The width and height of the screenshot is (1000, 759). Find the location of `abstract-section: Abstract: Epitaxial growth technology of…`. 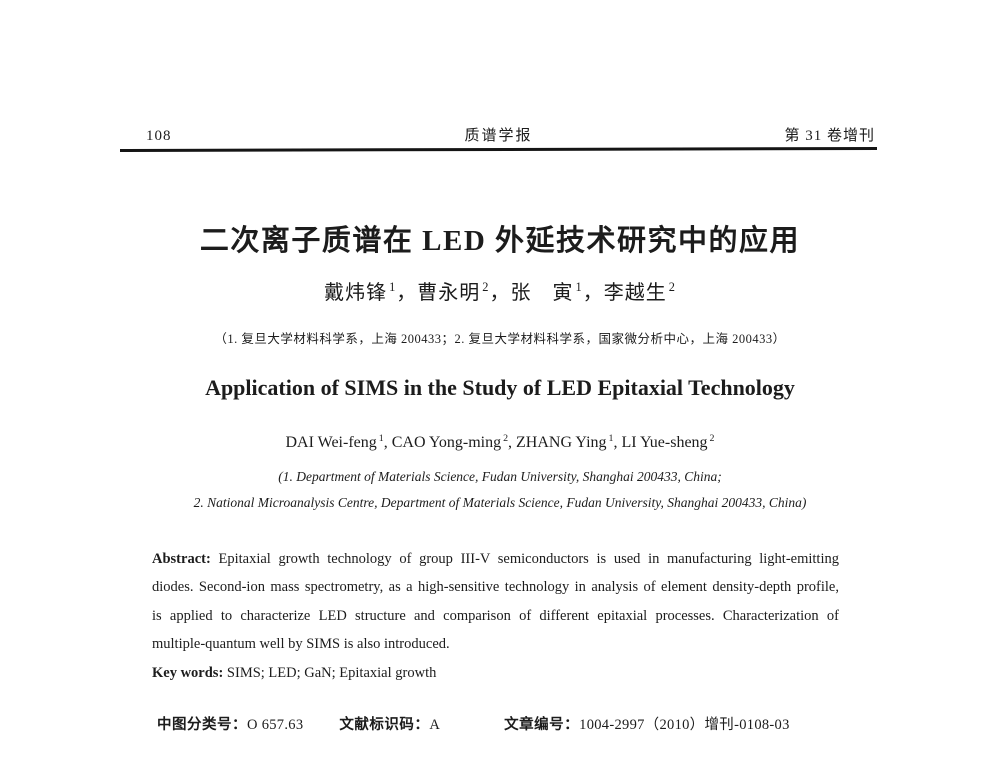

abstract-section: Abstract: Epitaxial growth technology of… is located at coordinates (495, 616).